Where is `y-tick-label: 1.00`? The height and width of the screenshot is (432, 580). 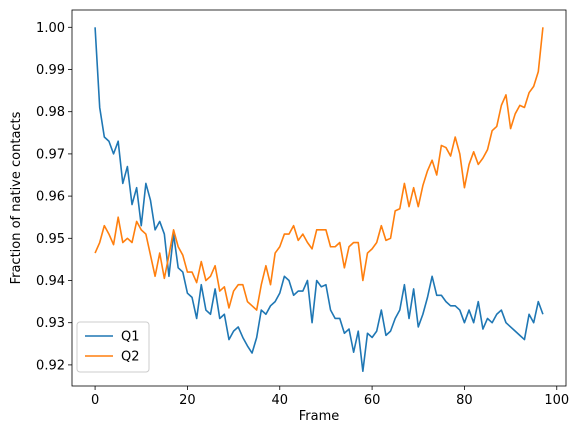
y-tick-label: 1.00 is located at coordinates (50, 28).